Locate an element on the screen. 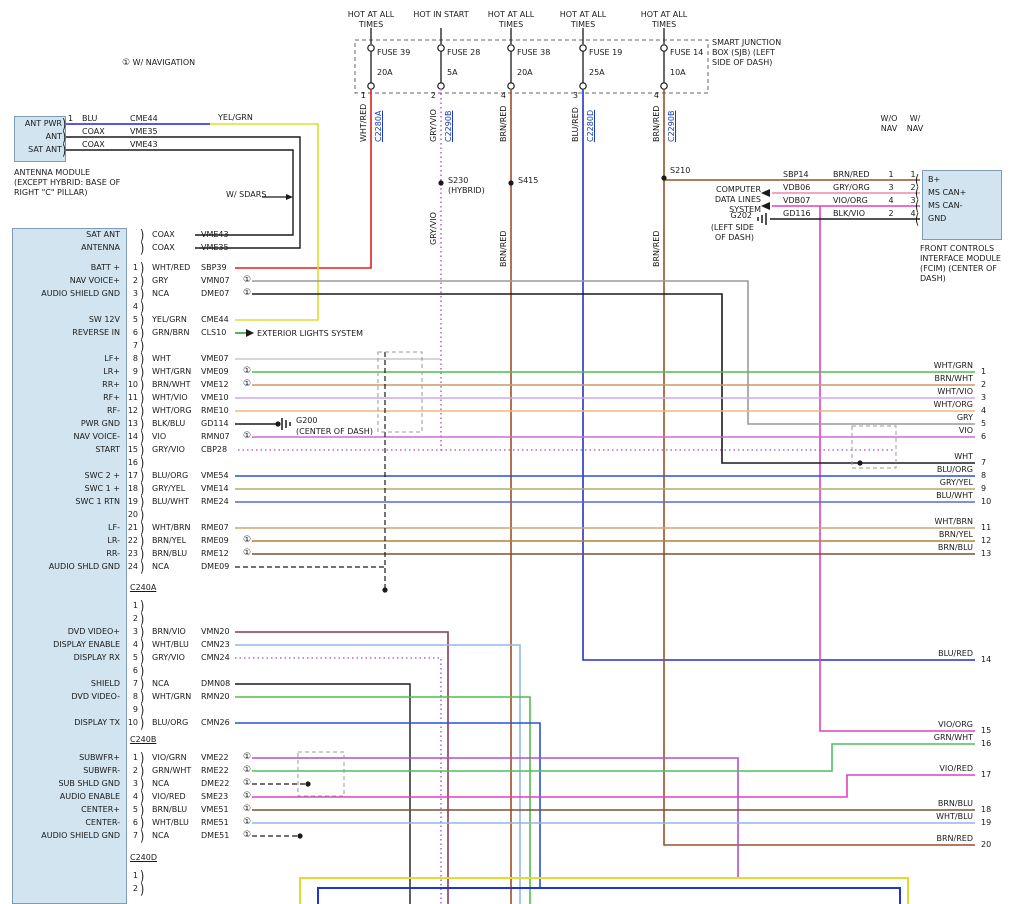 This screenshot has height=904, width=1011. pin-number: 10 is located at coordinates (132, 384).